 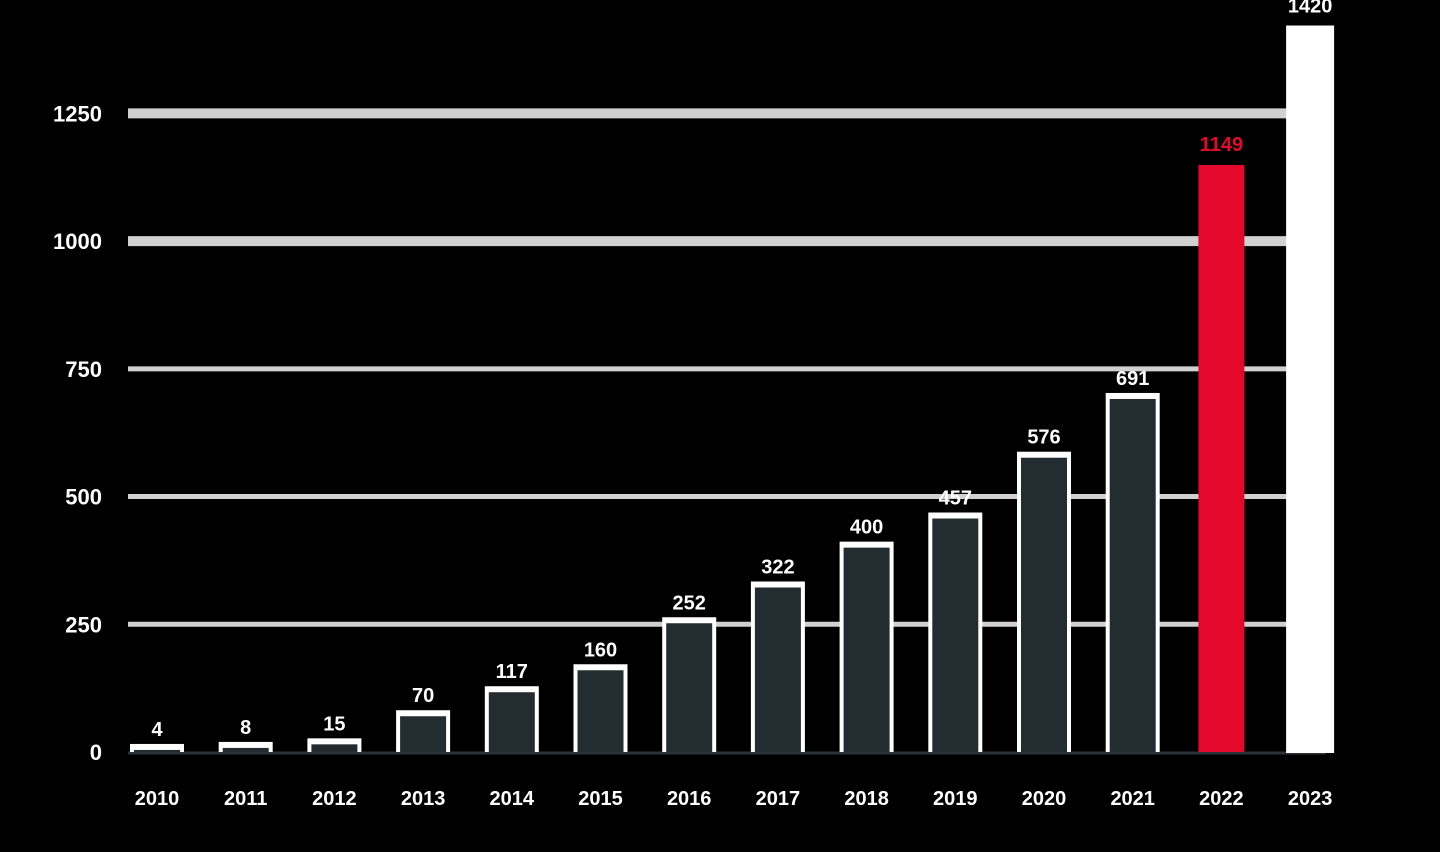 I want to click on x-tick-label-2011: 2011, so click(x=245, y=799).